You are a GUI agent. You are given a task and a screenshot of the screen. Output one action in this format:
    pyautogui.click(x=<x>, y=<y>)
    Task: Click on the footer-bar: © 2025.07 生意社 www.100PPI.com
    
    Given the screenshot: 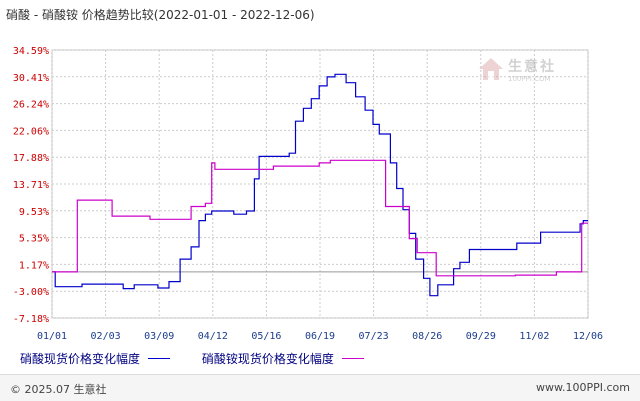 What is the action you would take?
    pyautogui.click(x=320, y=387)
    